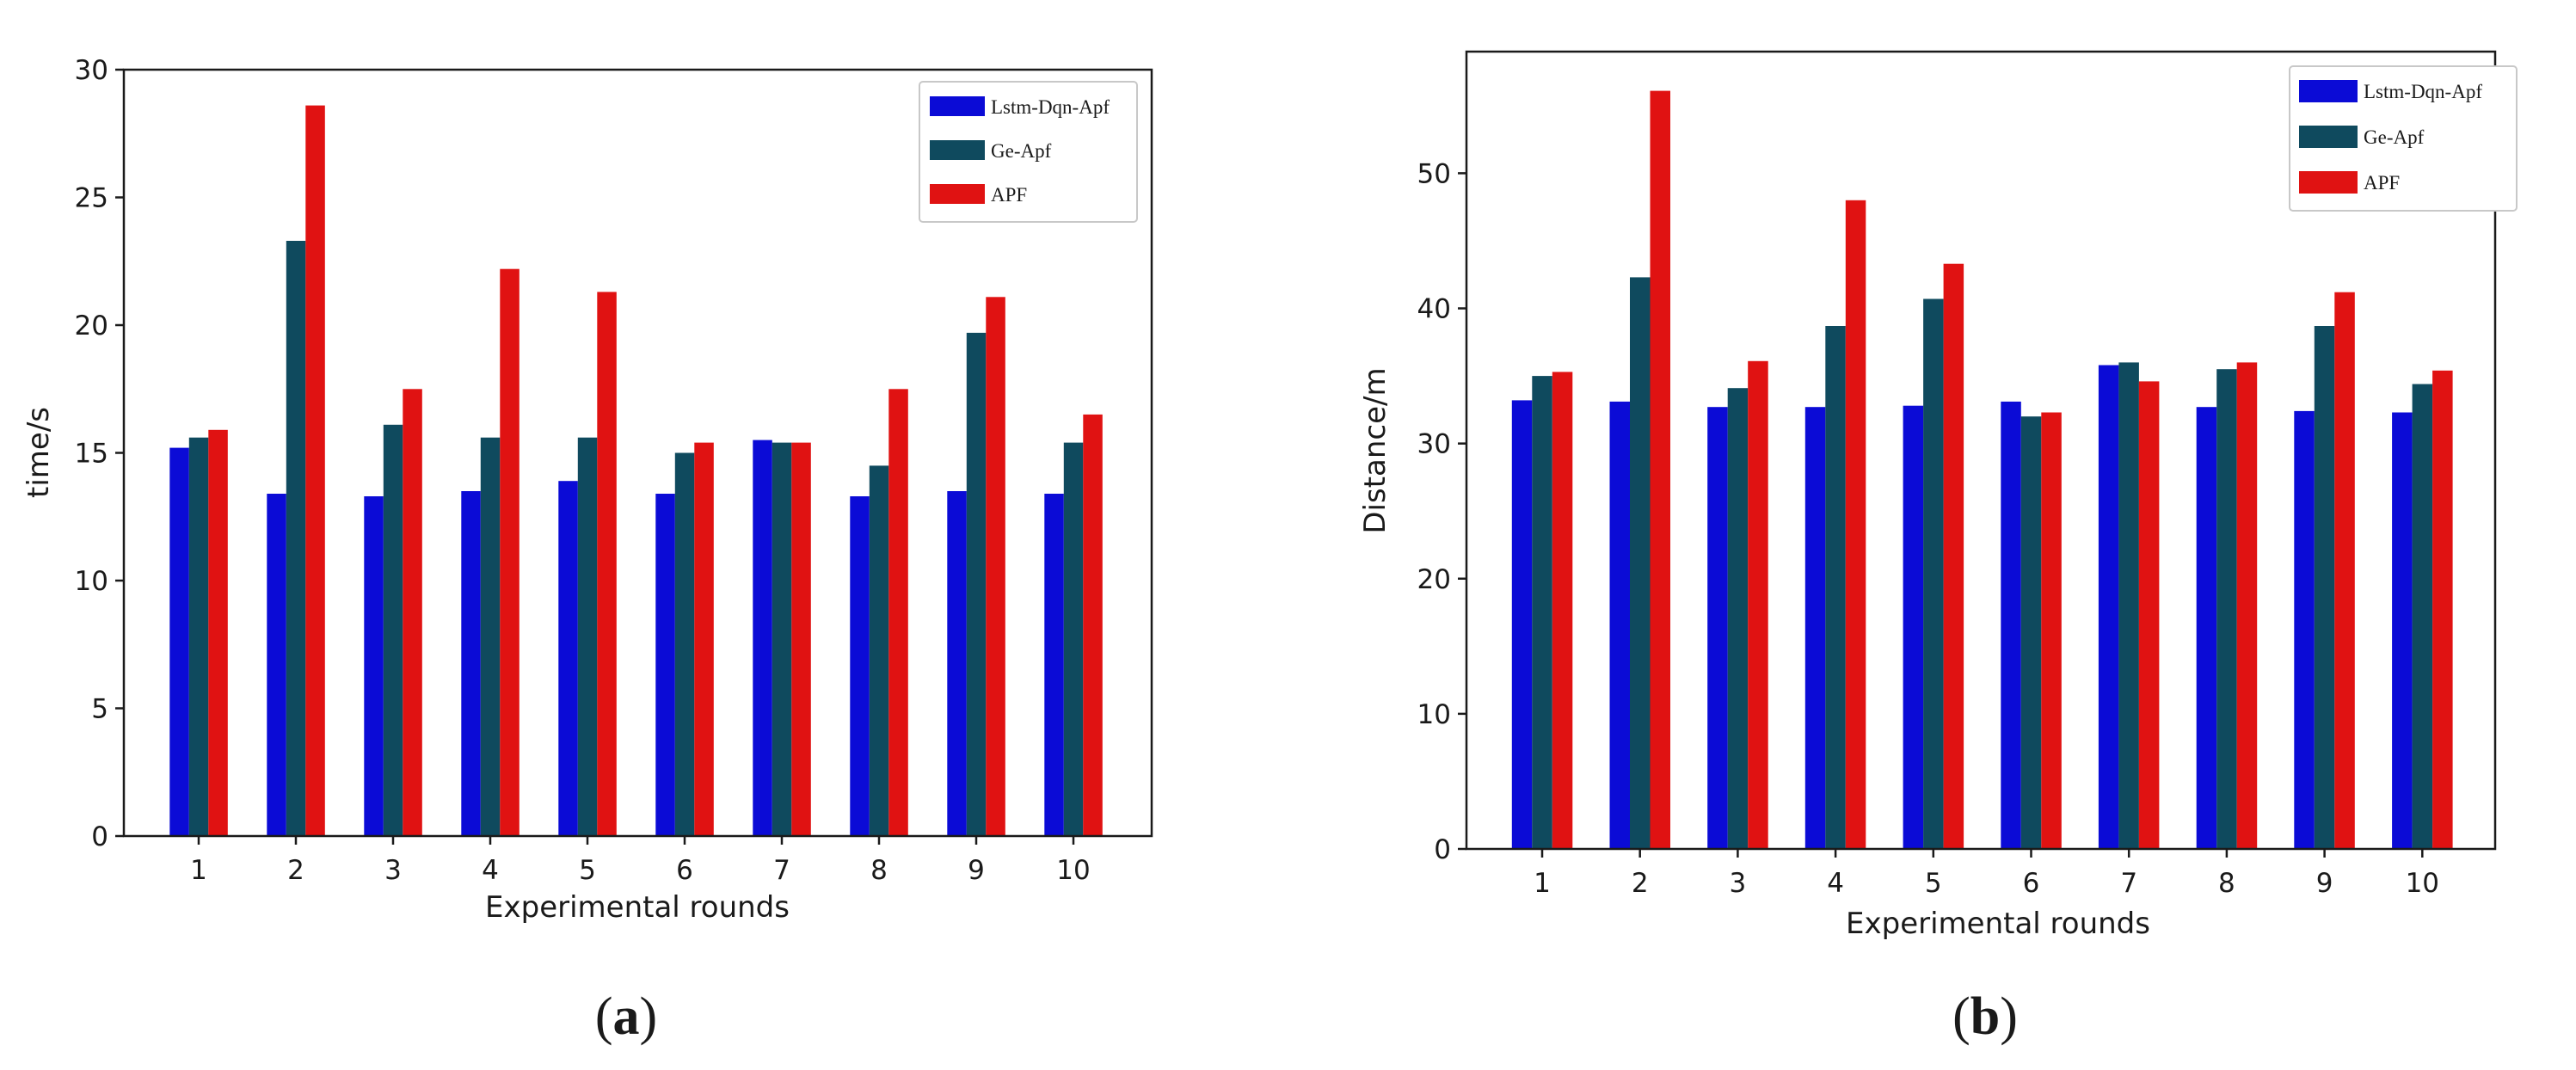  What do you see at coordinates (626, 1016) in the screenshot?
I see `caption-a-letter: a` at bounding box center [626, 1016].